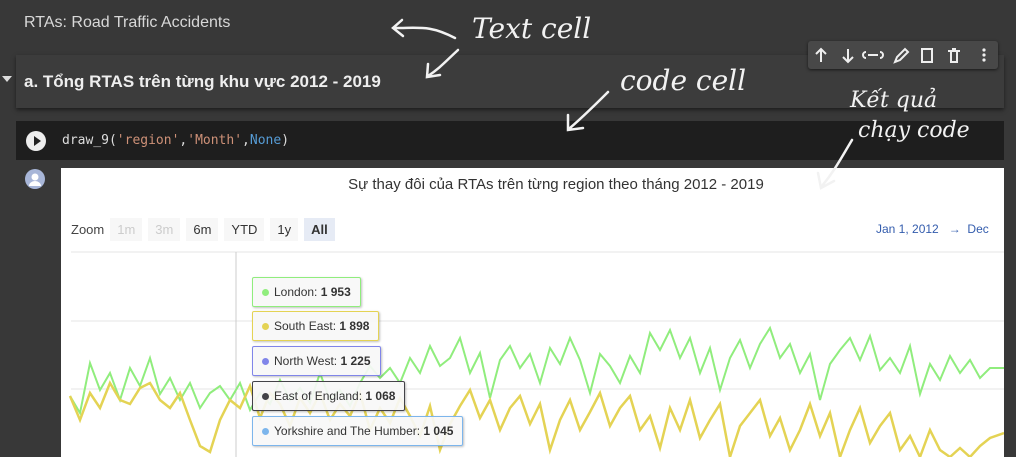 This screenshot has width=1016, height=457. Describe the element at coordinates (127, 22) in the screenshot. I see `text-cell: RTAs: Road Traffic Accidents` at that location.